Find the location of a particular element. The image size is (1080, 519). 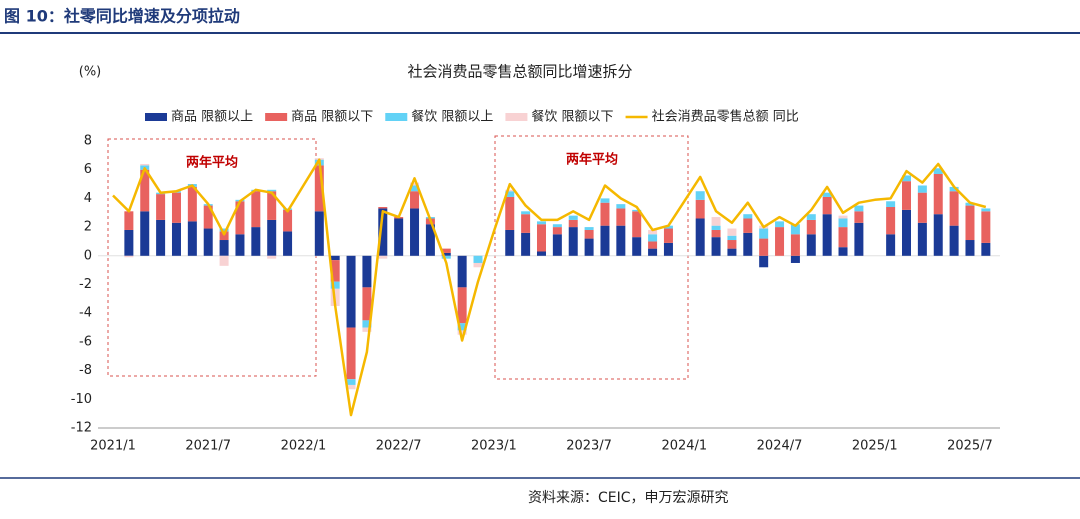

x-tick-label: 2024/1 is located at coordinates (684, 446).